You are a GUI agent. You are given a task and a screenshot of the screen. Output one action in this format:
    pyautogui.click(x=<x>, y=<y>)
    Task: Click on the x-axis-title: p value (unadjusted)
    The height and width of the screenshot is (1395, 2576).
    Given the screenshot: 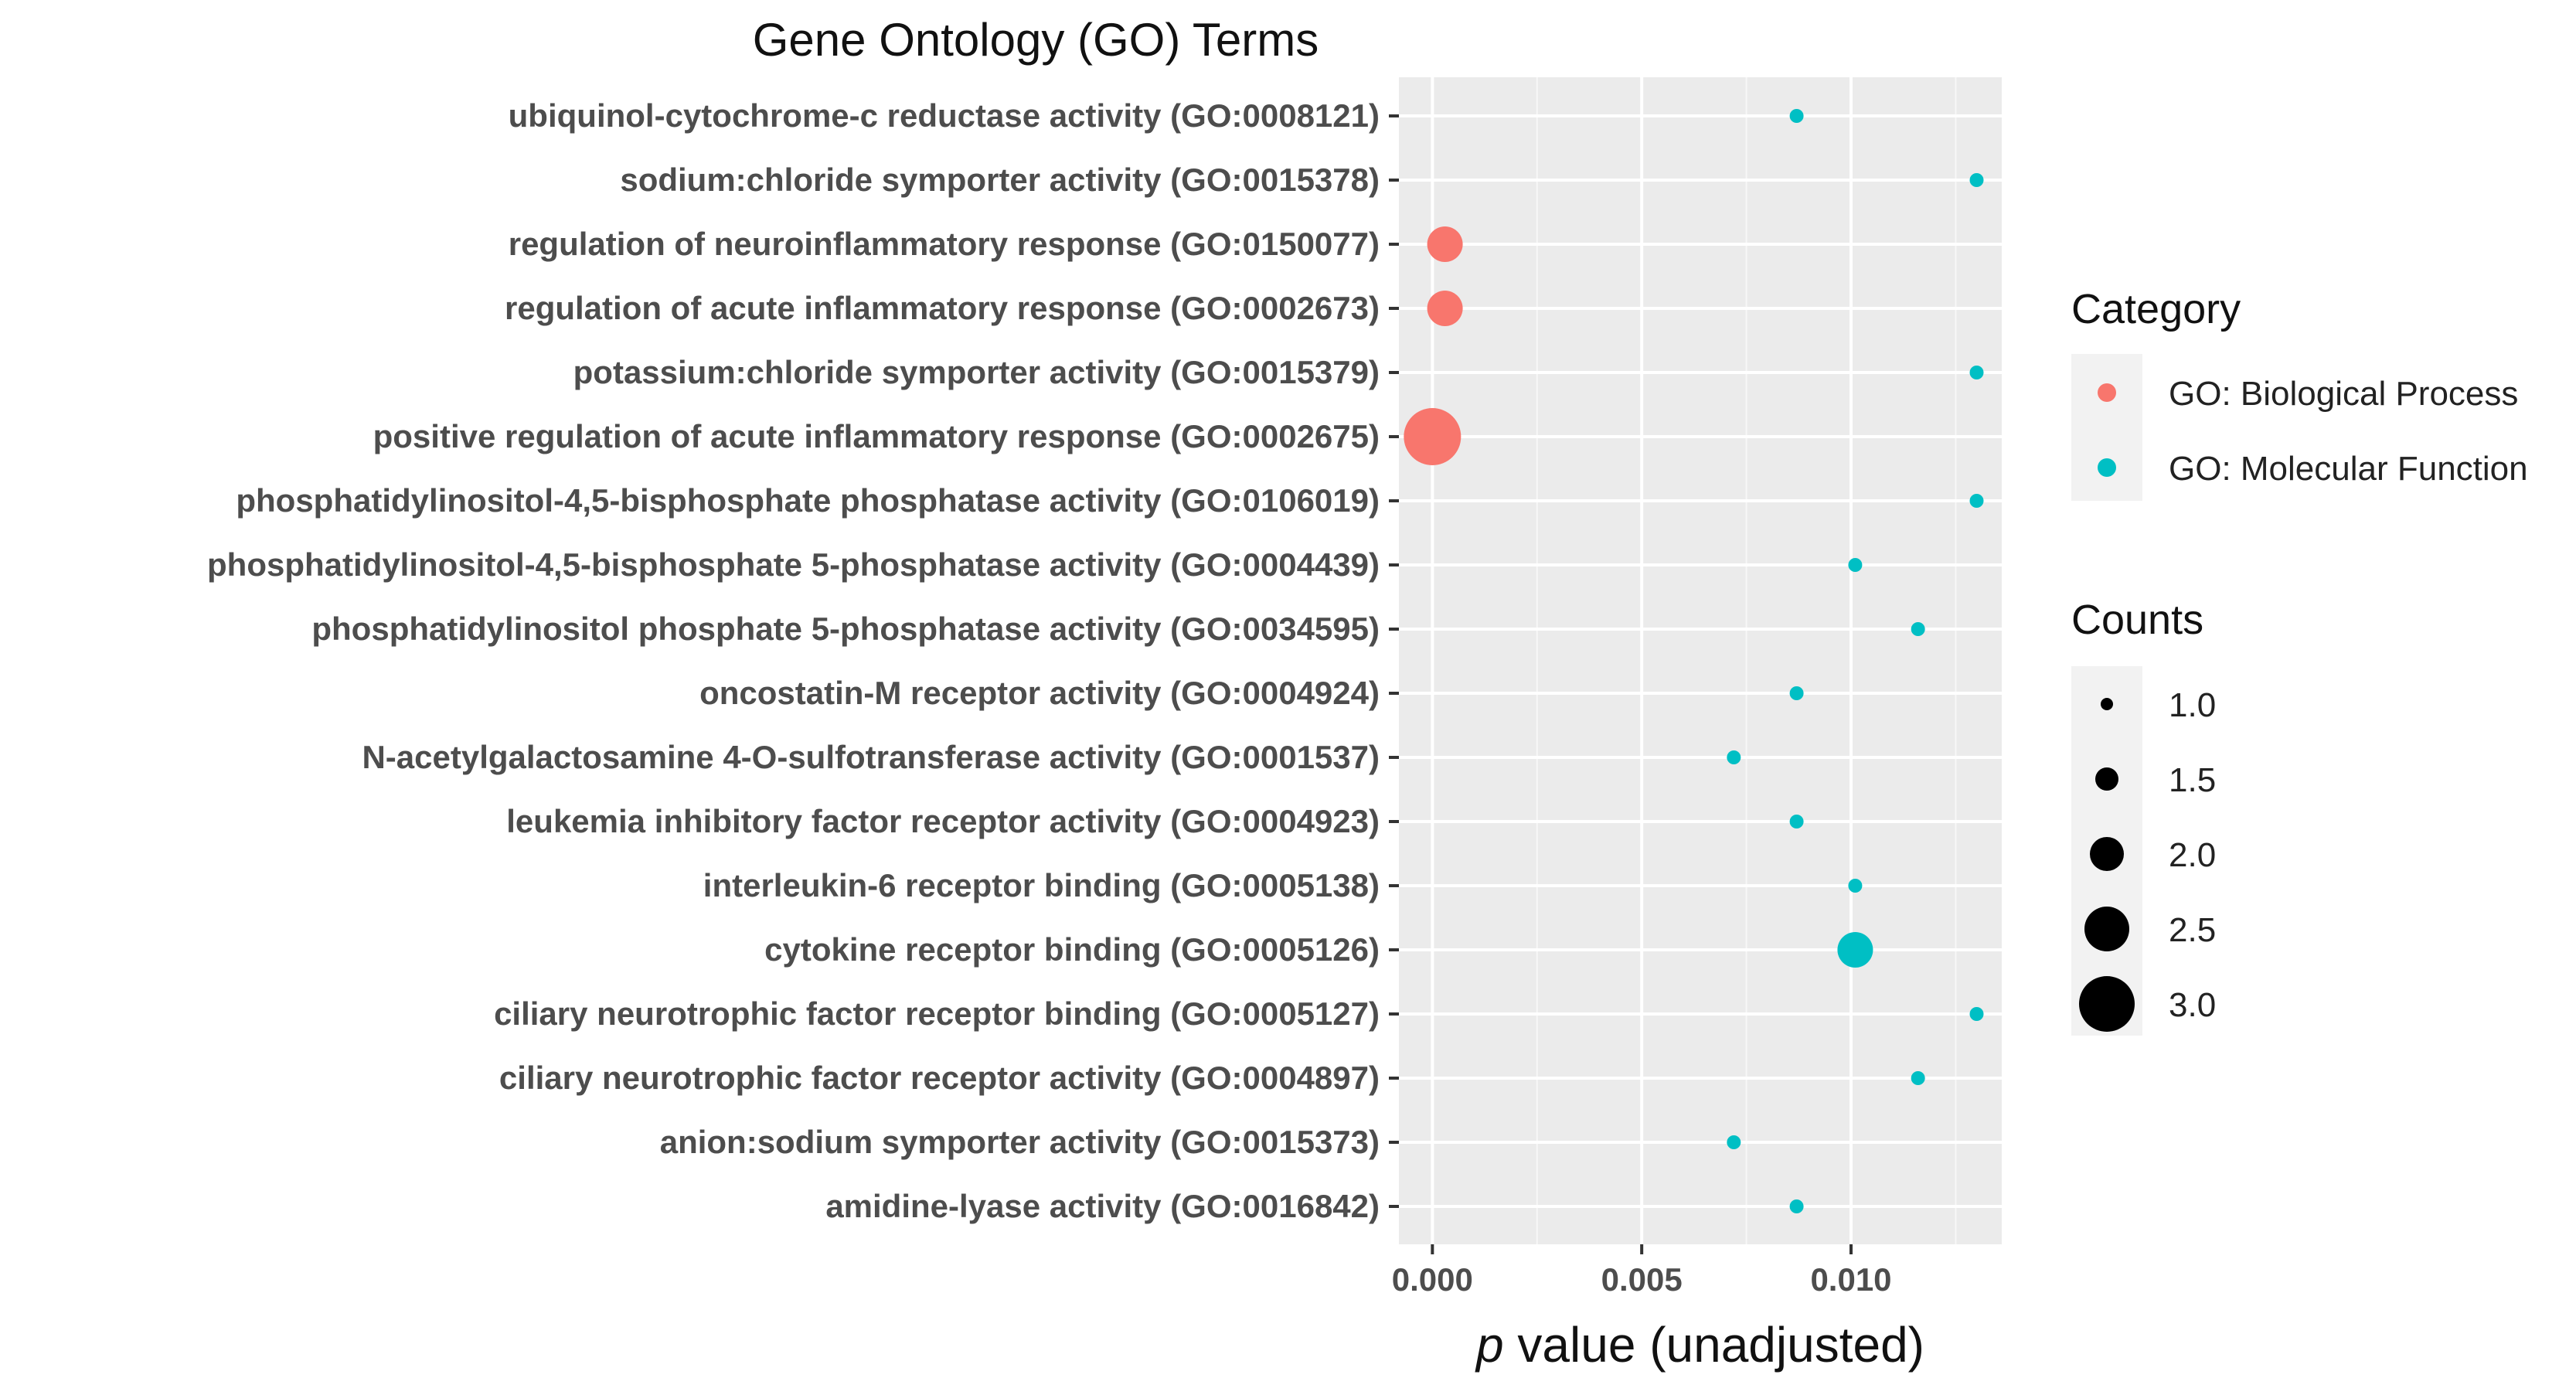 What is the action you would take?
    pyautogui.click(x=1699, y=1345)
    